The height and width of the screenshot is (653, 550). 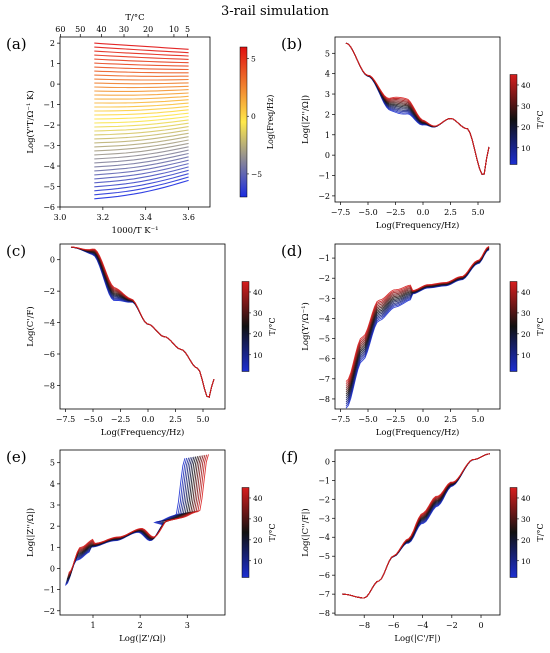 What do you see at coordinates (52, 505) in the screenshot?
I see `y-tick-label-e-5: 3` at bounding box center [52, 505].